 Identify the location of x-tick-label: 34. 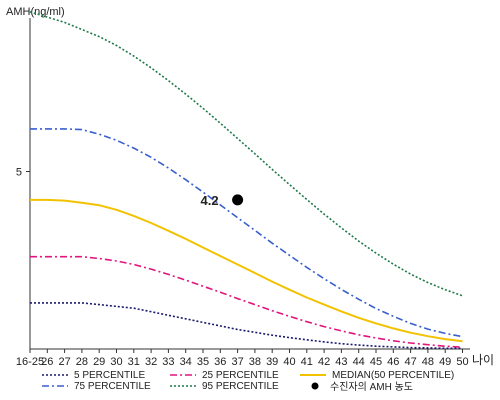
(186, 362).